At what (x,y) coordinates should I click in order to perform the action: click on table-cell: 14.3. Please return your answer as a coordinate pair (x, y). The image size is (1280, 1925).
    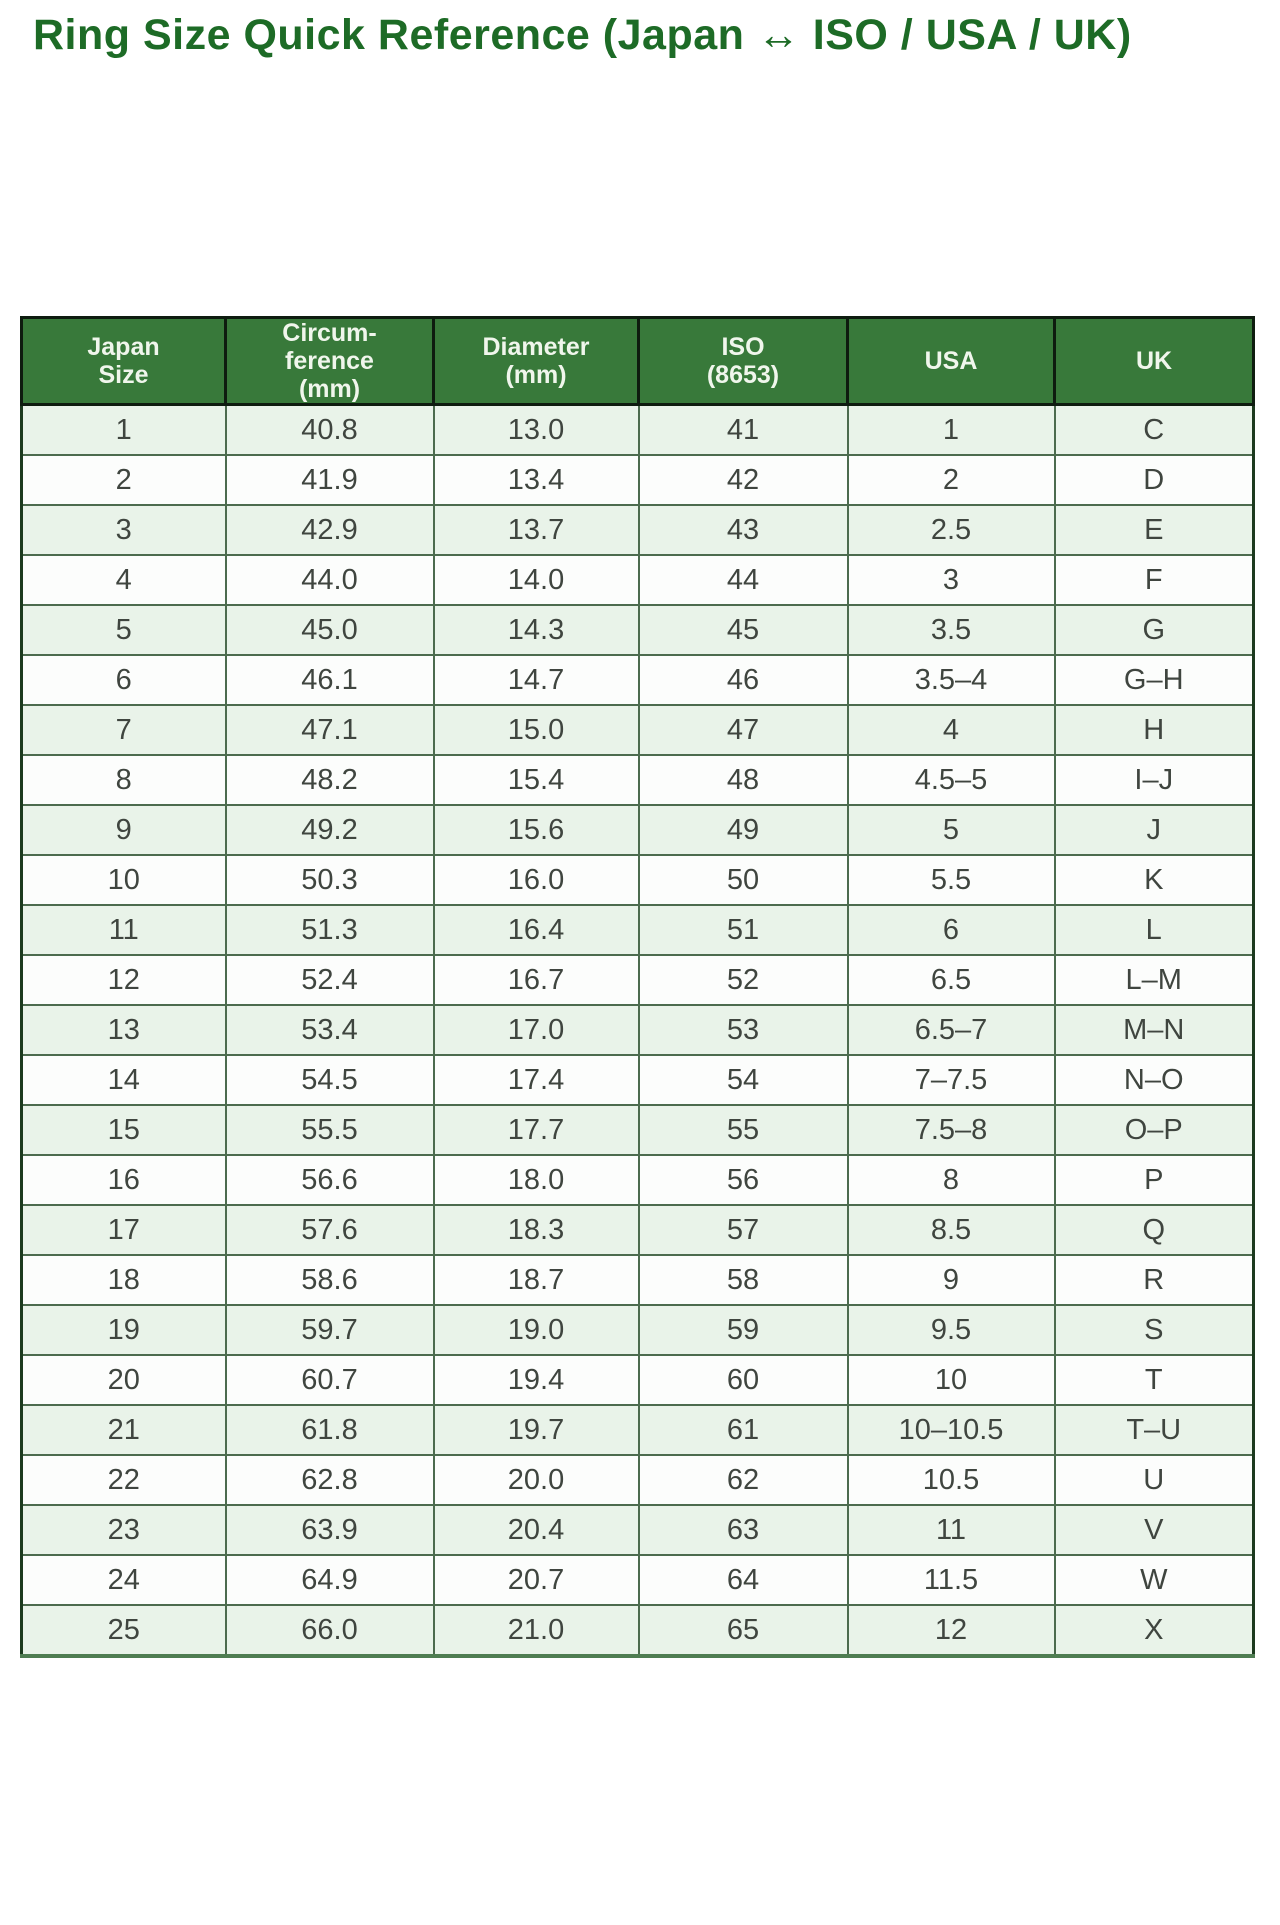
    Looking at the image, I should click on (536, 630).